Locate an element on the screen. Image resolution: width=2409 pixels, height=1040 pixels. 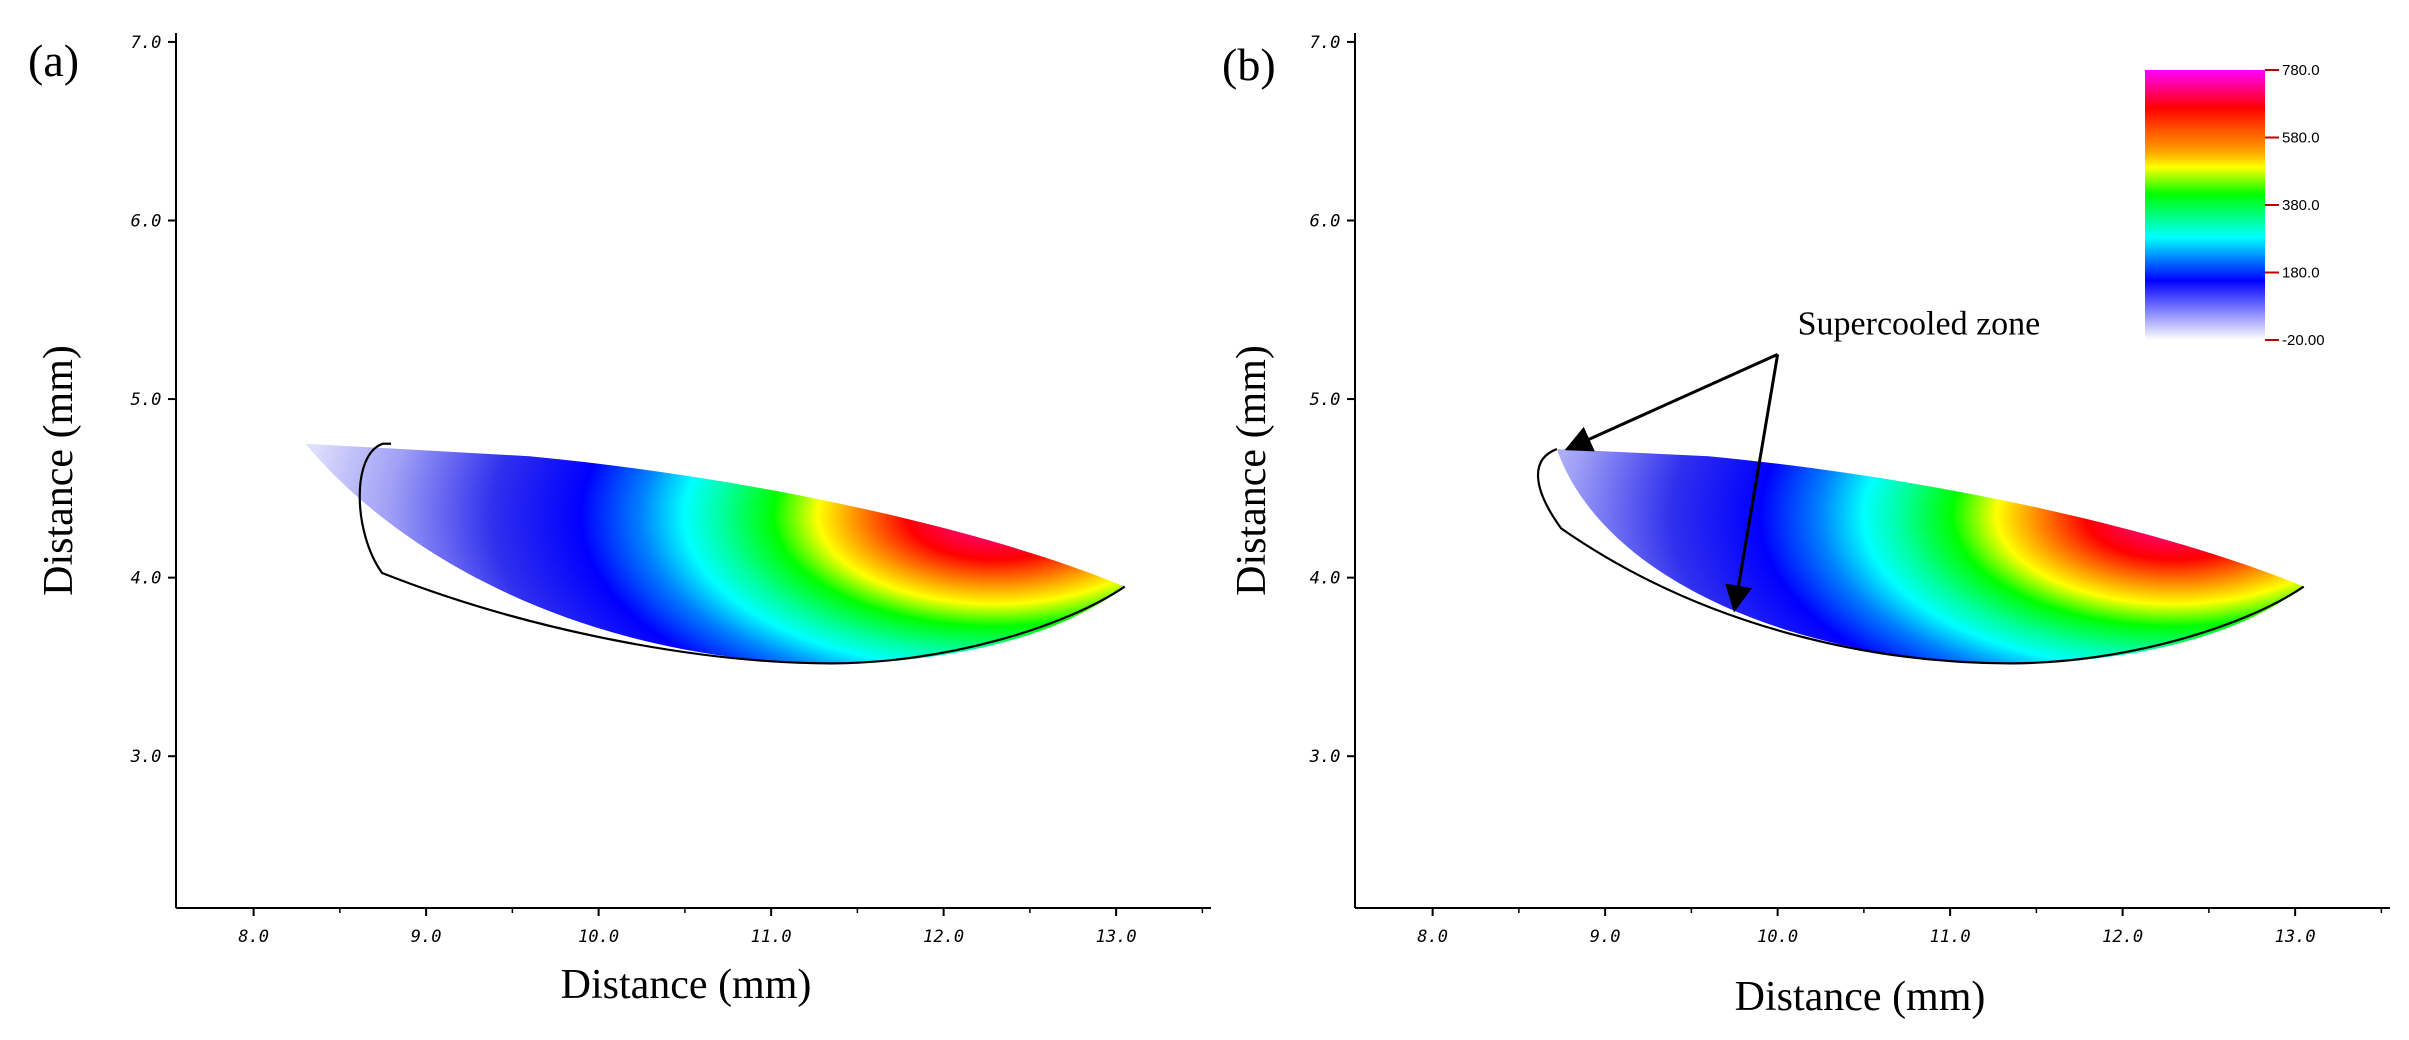
colorbar-tick-label: 180.0 is located at coordinates (2301, 273).